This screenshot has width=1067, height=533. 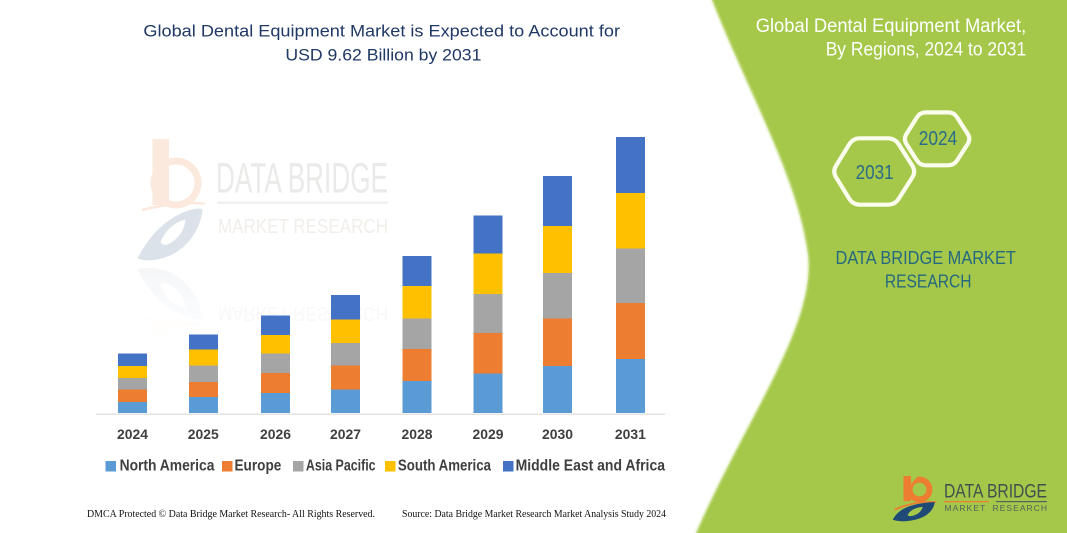 What do you see at coordinates (488, 434) in the screenshot?
I see `svg-text: 2029` at bounding box center [488, 434].